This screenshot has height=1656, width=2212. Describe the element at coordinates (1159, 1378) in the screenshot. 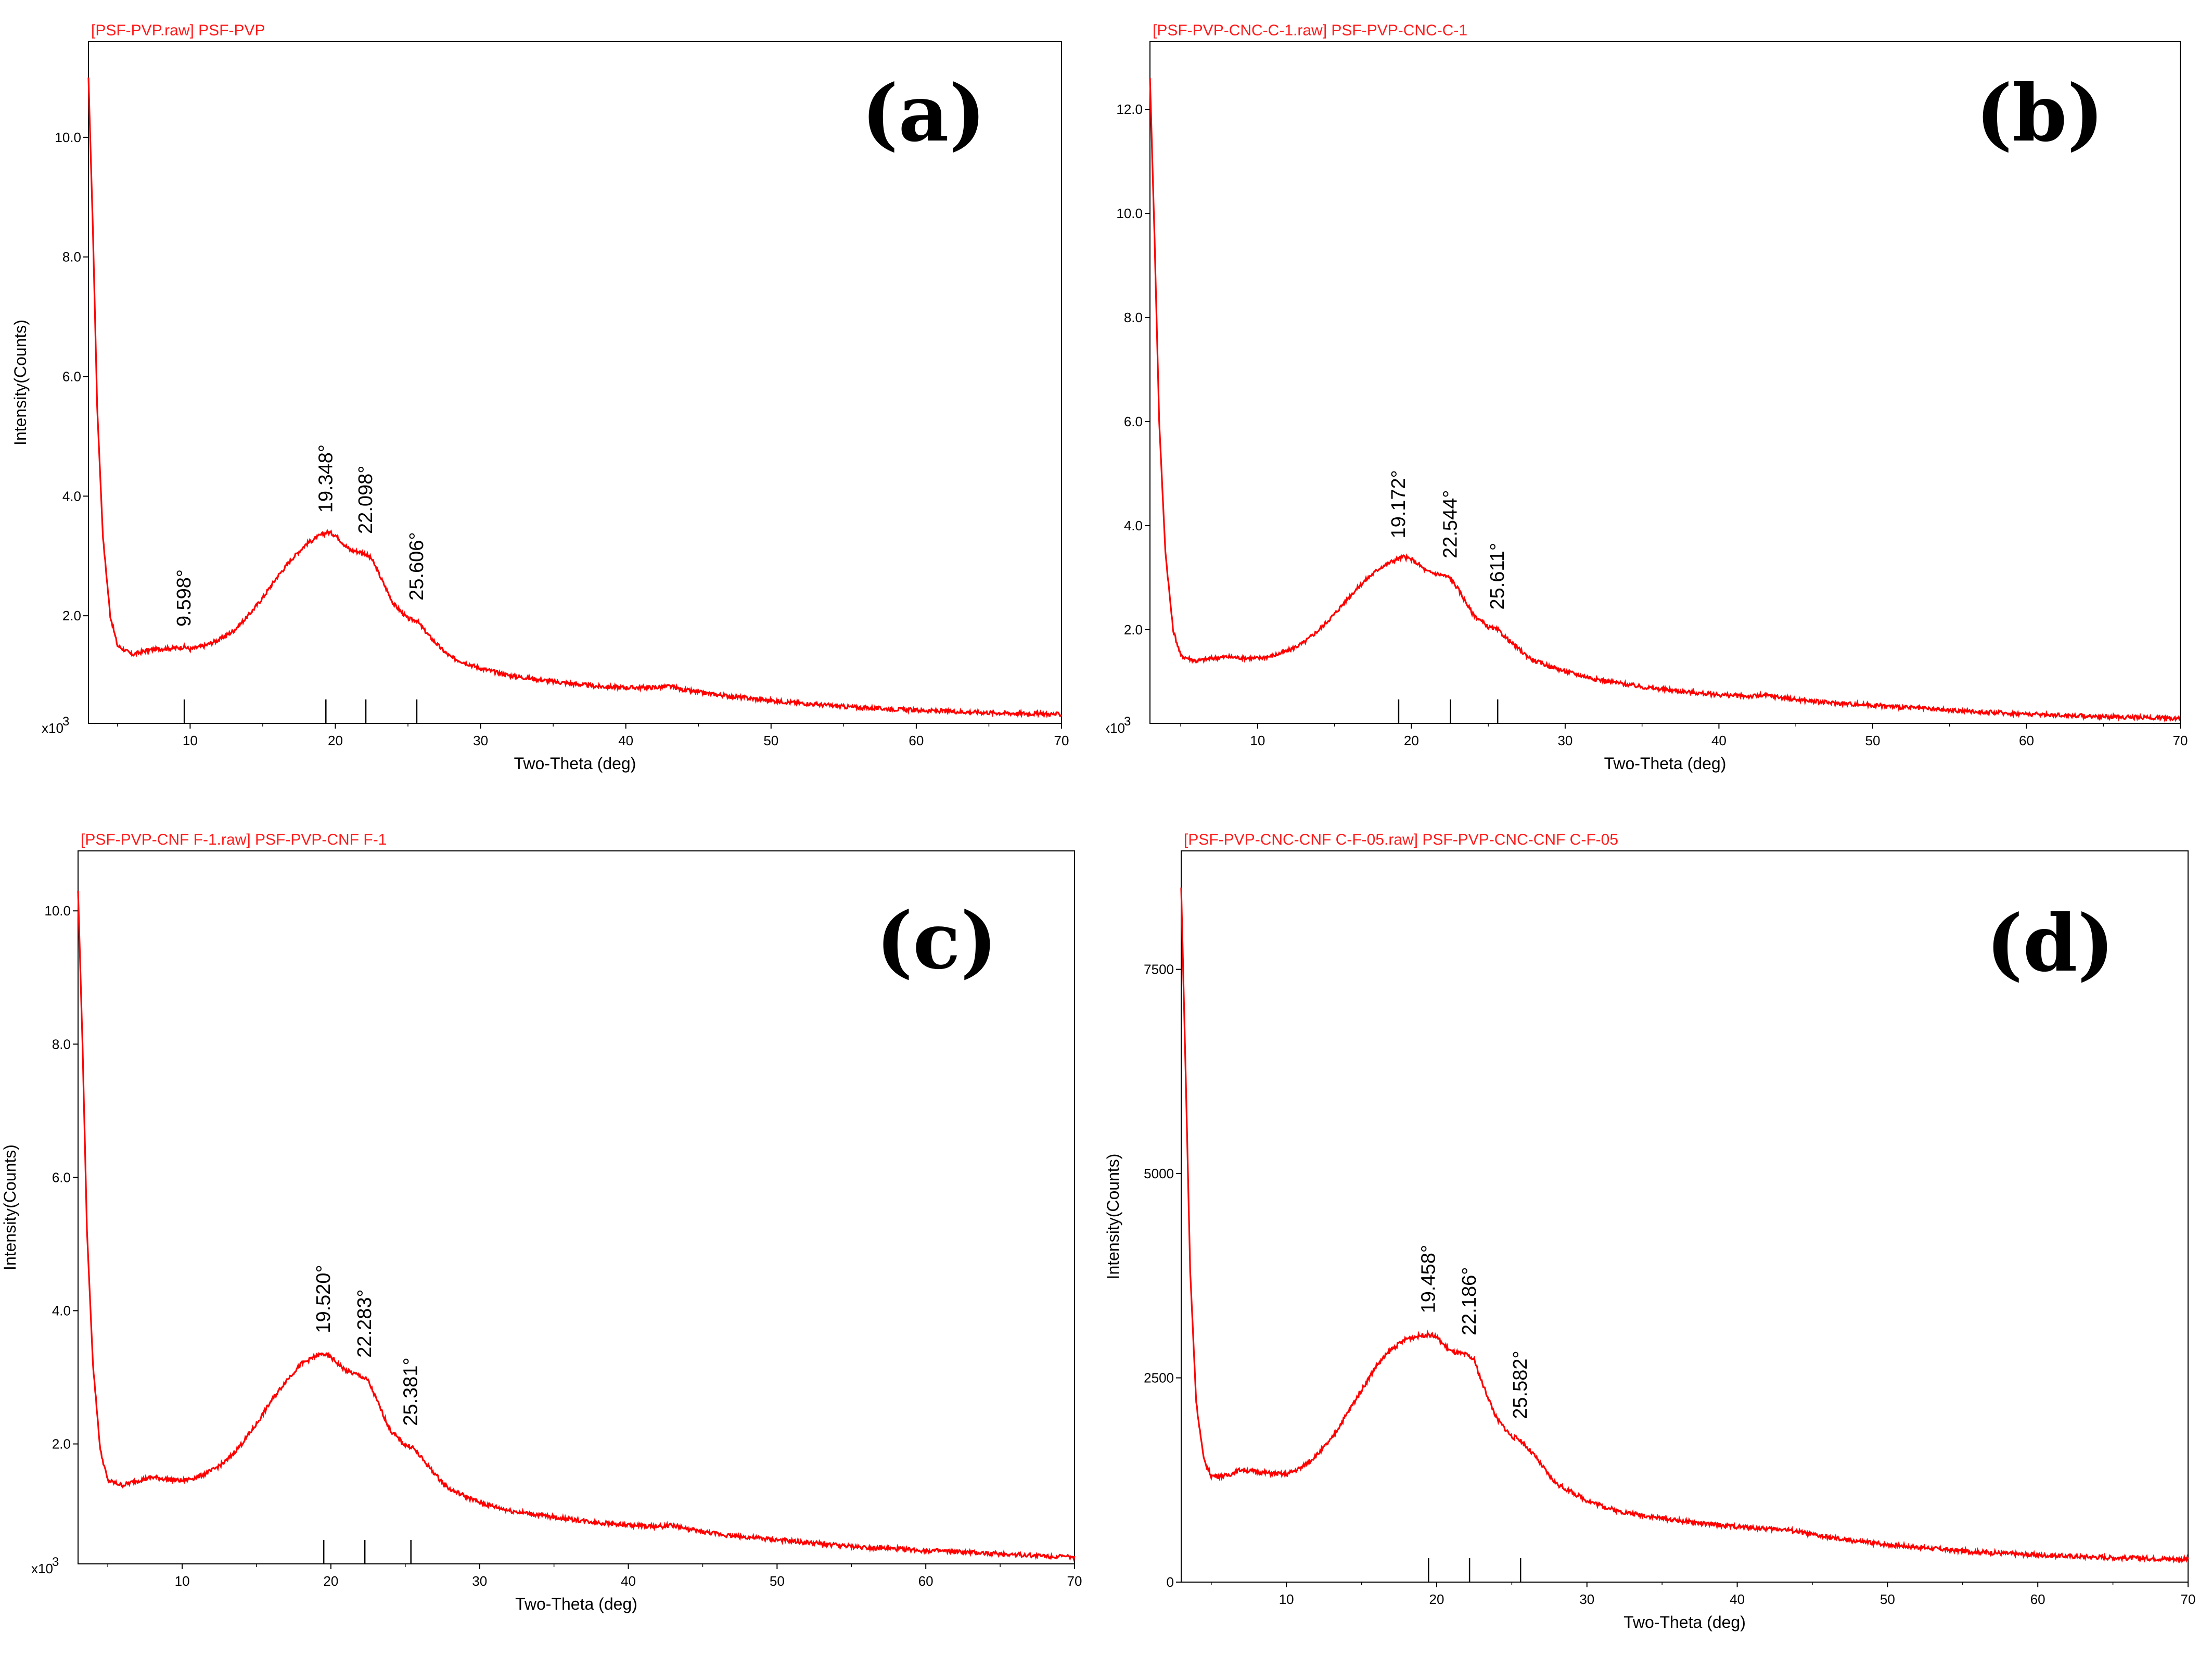

I see `y-tick-label: 2500` at that location.